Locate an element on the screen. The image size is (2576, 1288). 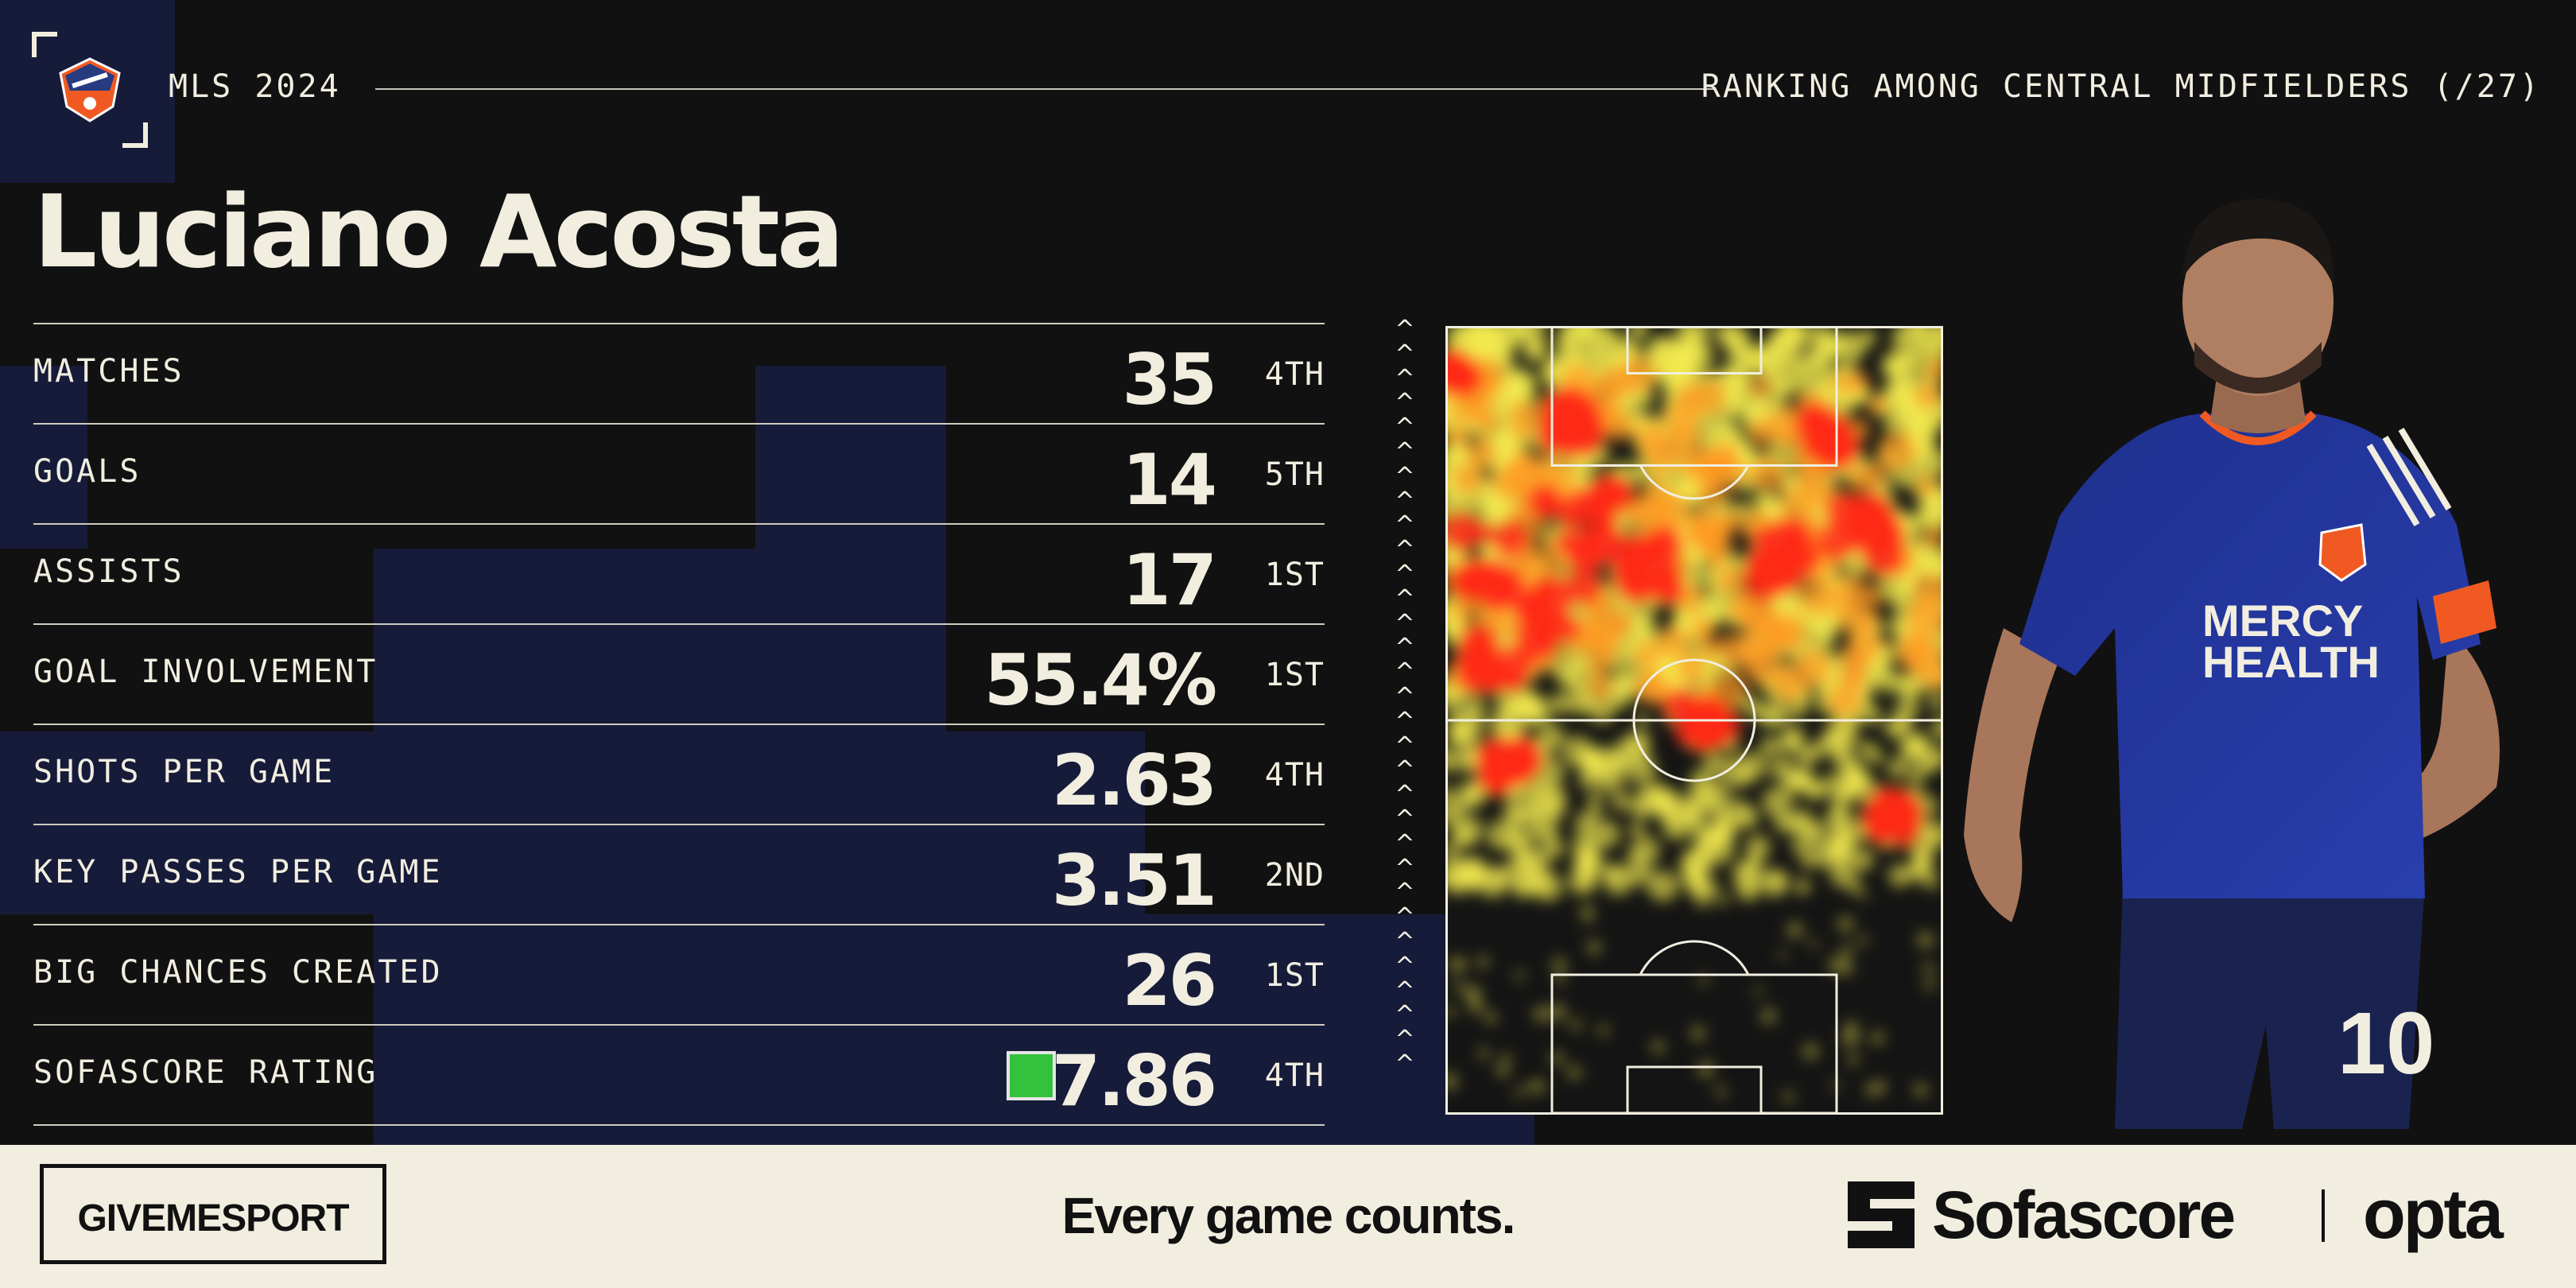
player-head is located at coordinates (2258, 302).